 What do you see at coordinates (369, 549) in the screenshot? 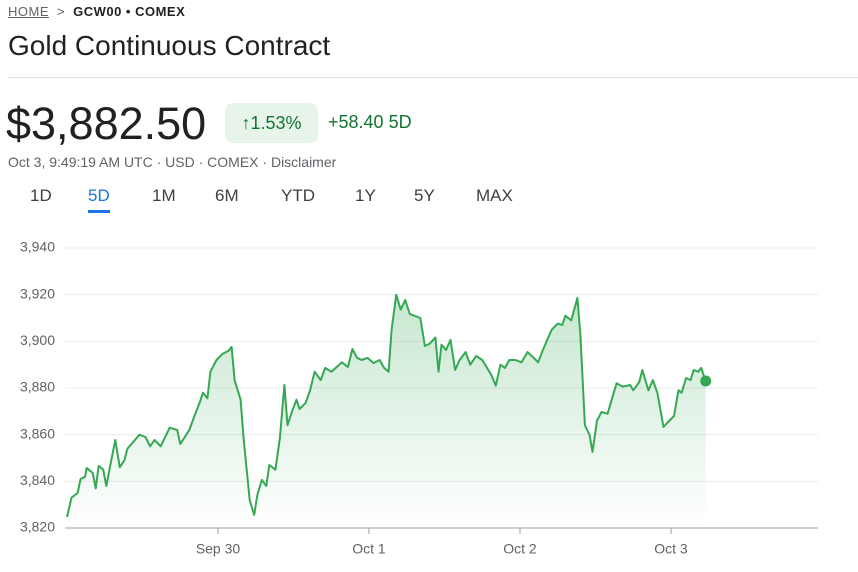
I see `x-tick-label: Oct 1` at bounding box center [369, 549].